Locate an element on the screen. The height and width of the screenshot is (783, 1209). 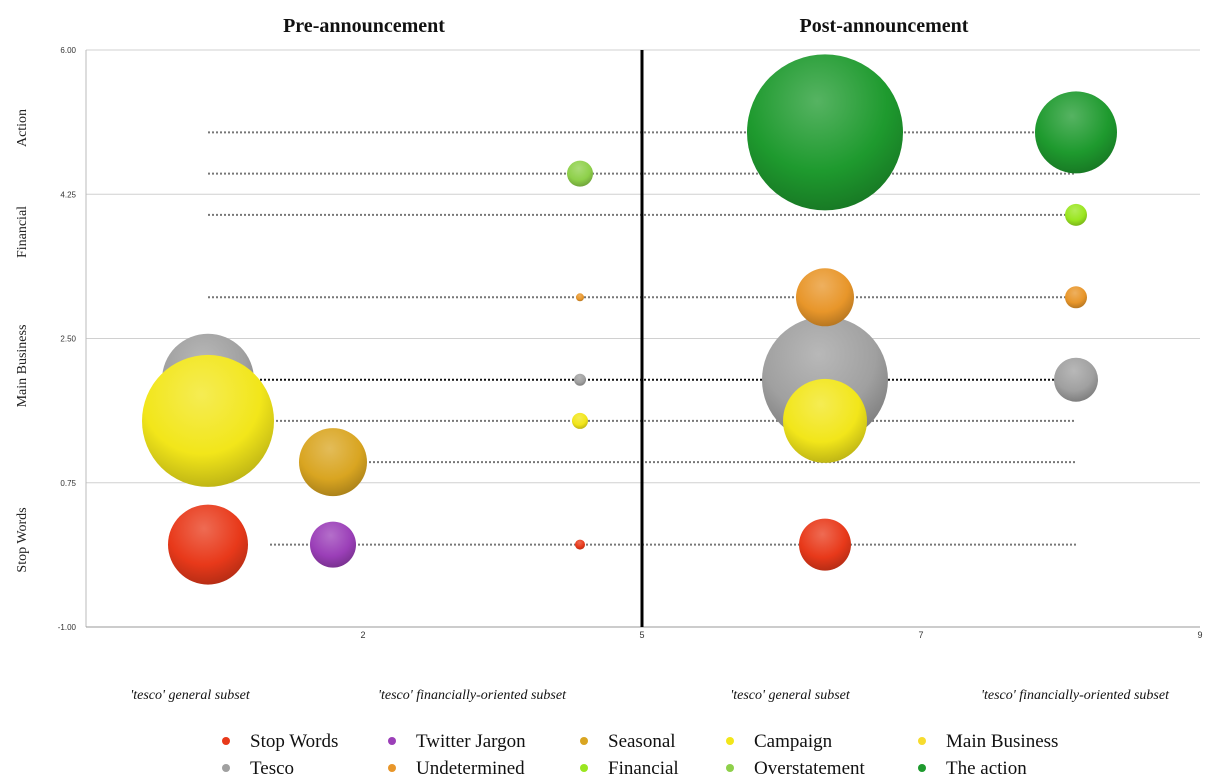
x-tick-label: 9 is located at coordinates (1199, 635).